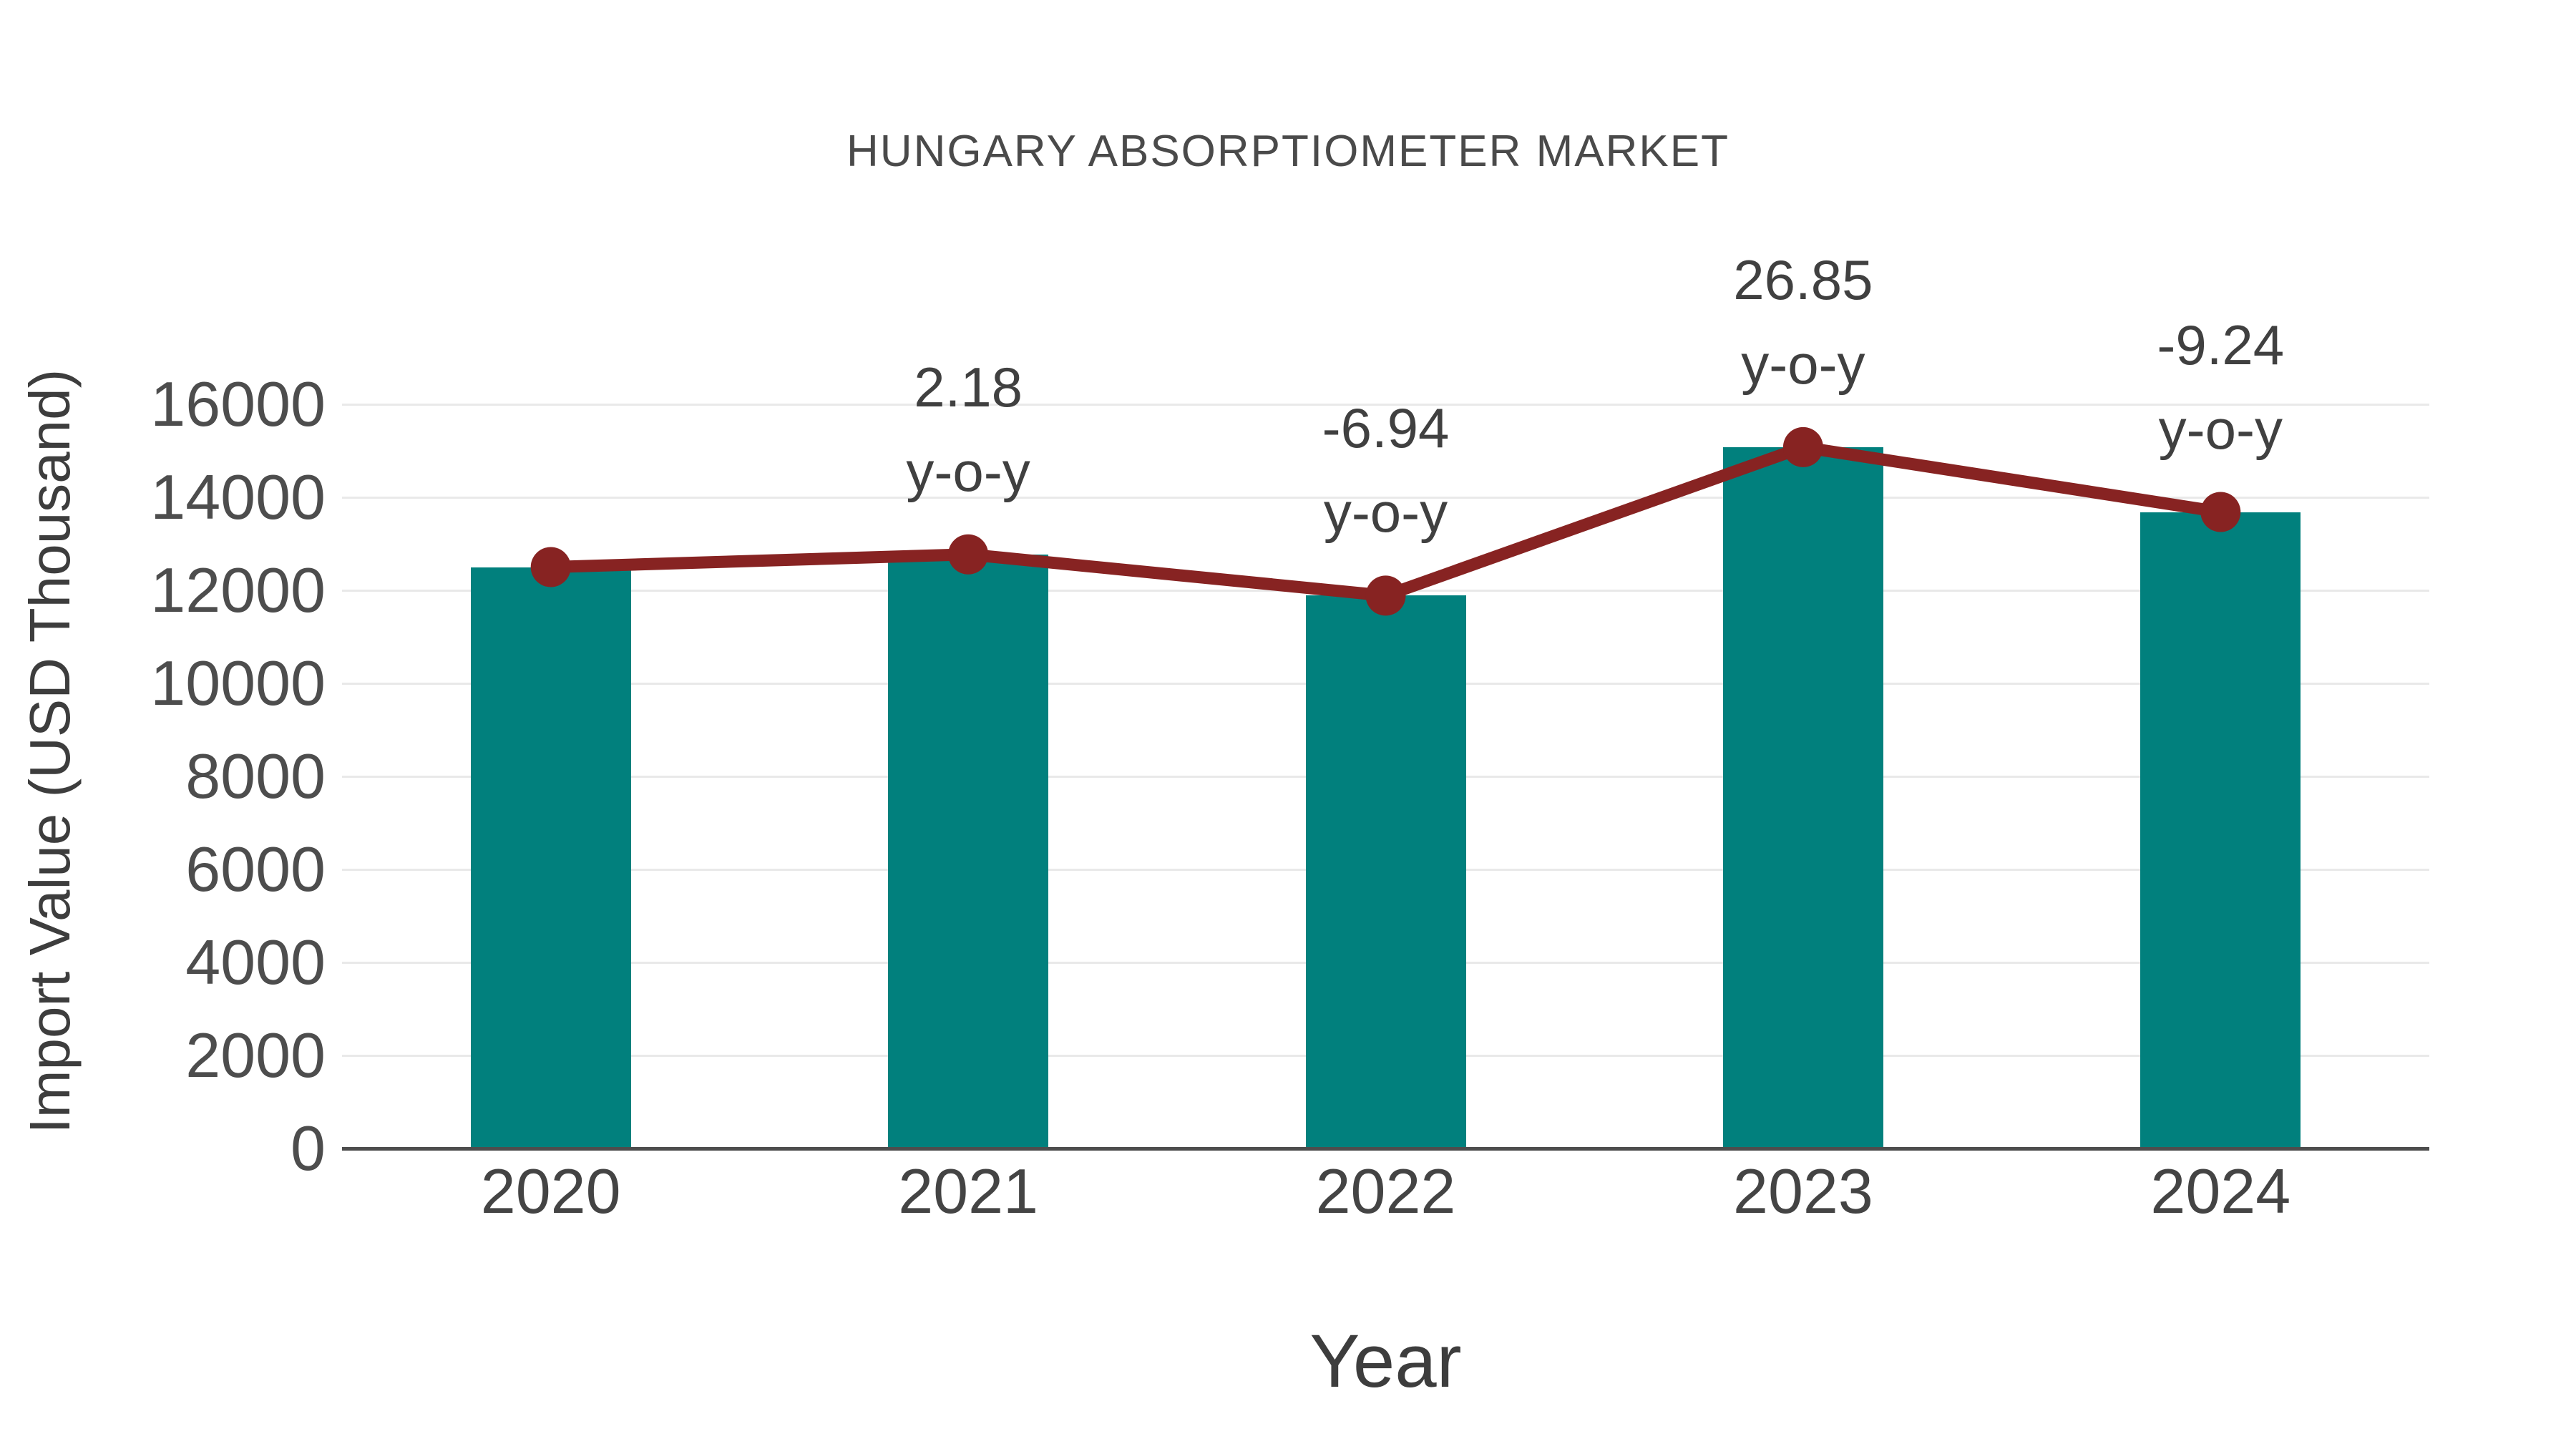  Describe the element at coordinates (238, 683) in the screenshot. I see `y-tick-label: 10000` at that location.